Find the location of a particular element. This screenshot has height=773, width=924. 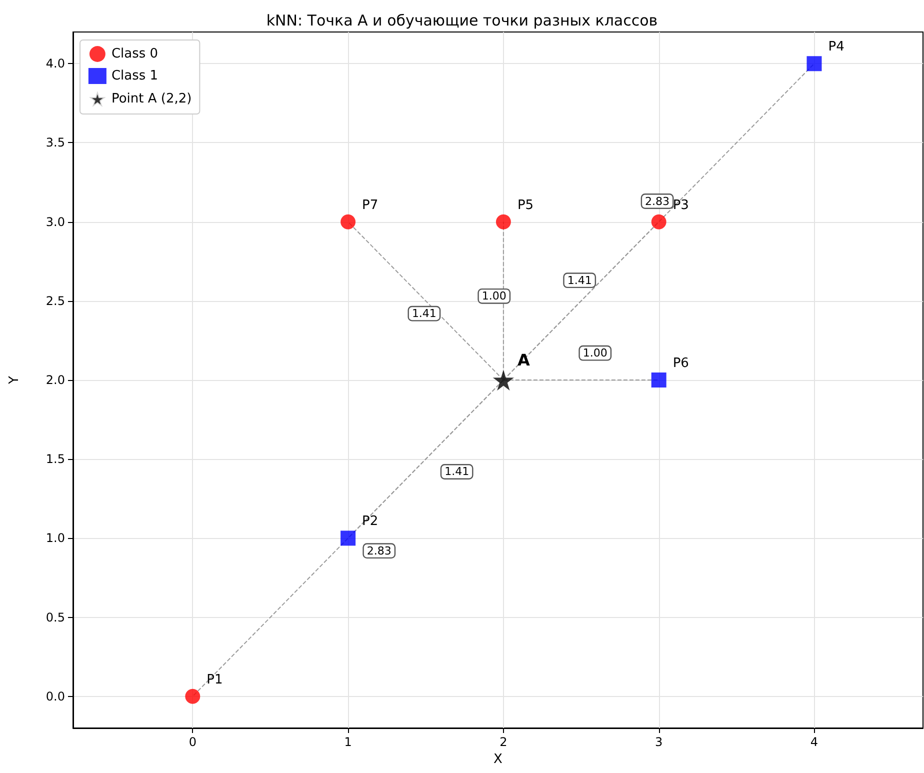

x-tick-label: 1 is located at coordinates (348, 742).